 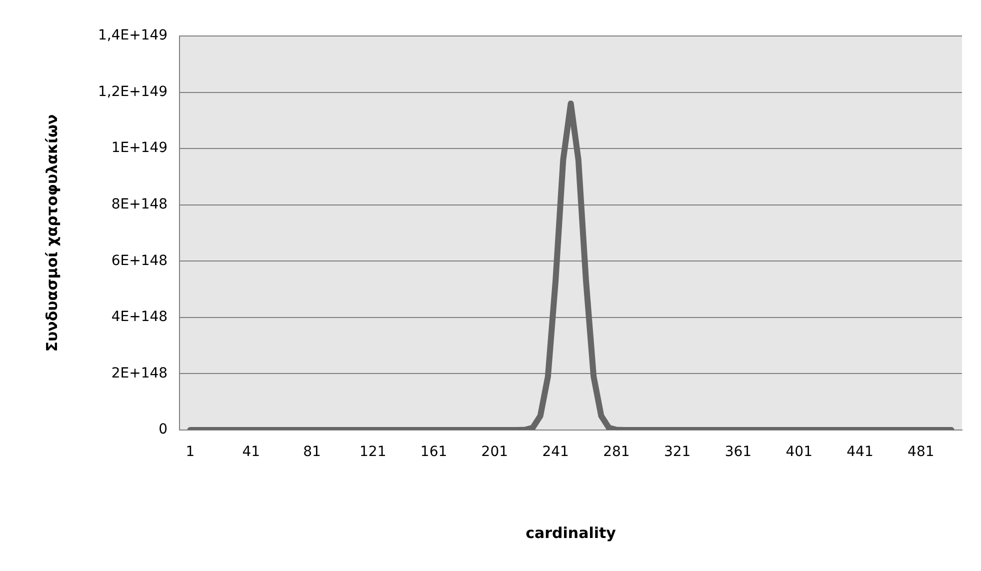 I want to click on x-tick-label: 201, so click(x=494, y=452).